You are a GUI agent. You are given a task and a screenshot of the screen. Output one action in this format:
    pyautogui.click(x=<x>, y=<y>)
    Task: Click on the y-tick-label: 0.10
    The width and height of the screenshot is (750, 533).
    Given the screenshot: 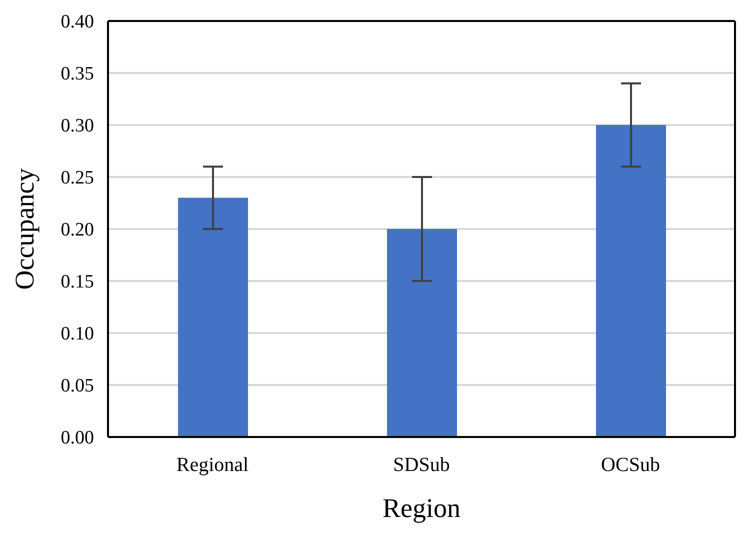 What is the action you would take?
    pyautogui.click(x=77, y=334)
    